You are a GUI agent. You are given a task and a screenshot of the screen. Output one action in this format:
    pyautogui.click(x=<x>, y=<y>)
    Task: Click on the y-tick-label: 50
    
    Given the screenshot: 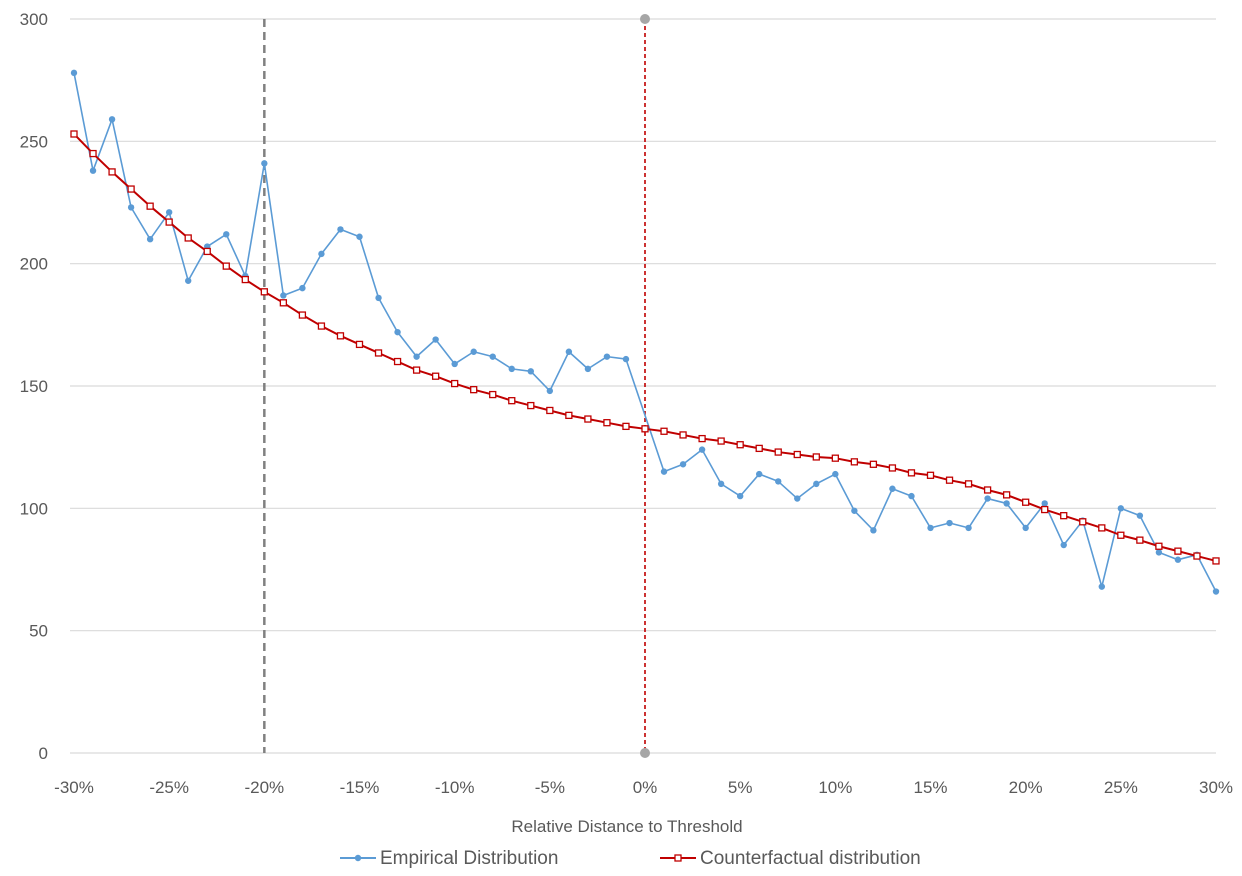 What is the action you would take?
    pyautogui.click(x=38, y=631)
    